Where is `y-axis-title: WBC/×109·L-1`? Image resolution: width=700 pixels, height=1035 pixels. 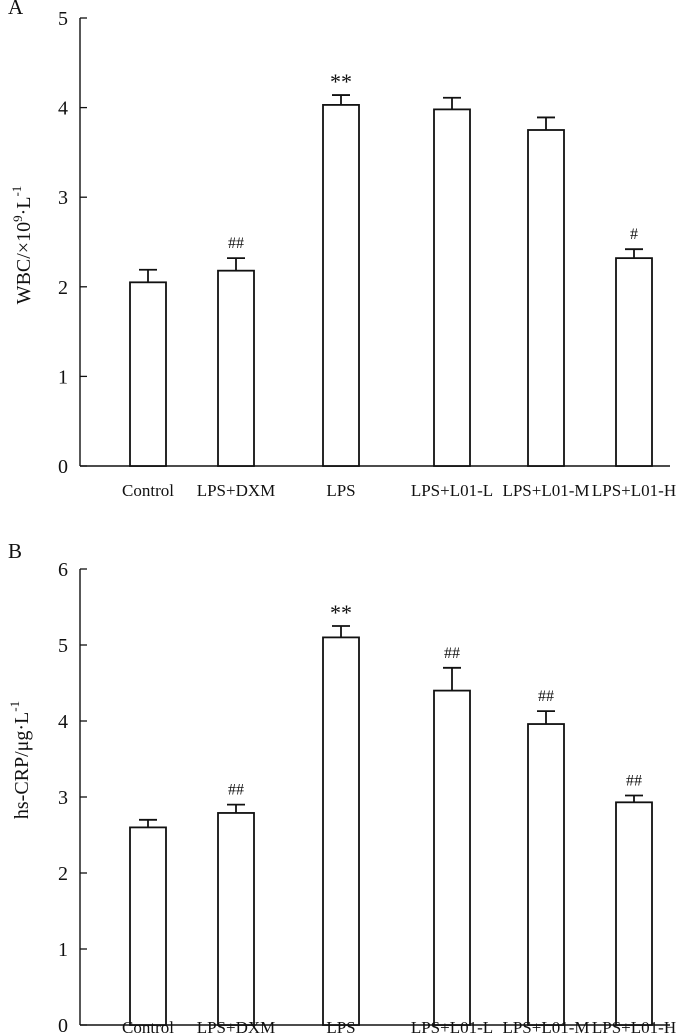 y-axis-title: WBC/×109·L-1 is located at coordinates (22, 245).